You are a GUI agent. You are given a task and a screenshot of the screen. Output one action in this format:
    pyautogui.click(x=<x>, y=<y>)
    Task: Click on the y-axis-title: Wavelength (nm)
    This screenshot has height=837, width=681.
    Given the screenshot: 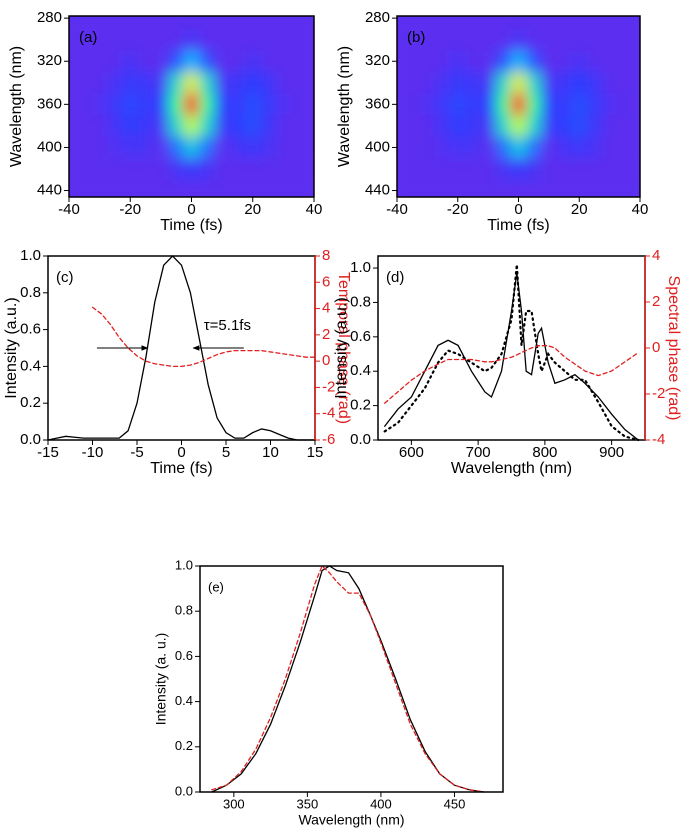 What is the action you would take?
    pyautogui.click(x=344, y=106)
    